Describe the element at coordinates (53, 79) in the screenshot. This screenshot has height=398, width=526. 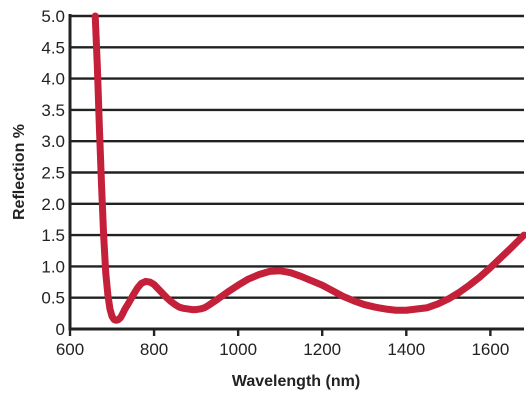
I see `y-tick-label: 4.0` at that location.